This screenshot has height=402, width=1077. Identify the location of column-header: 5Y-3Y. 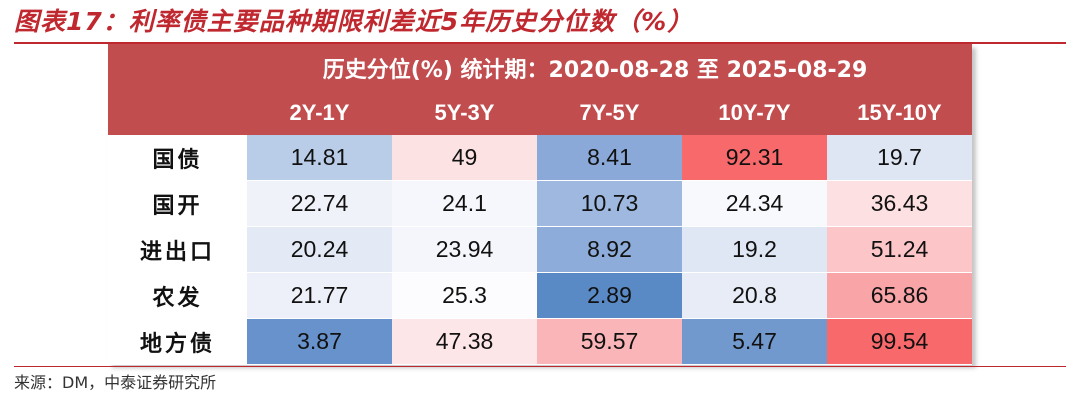
(464, 113).